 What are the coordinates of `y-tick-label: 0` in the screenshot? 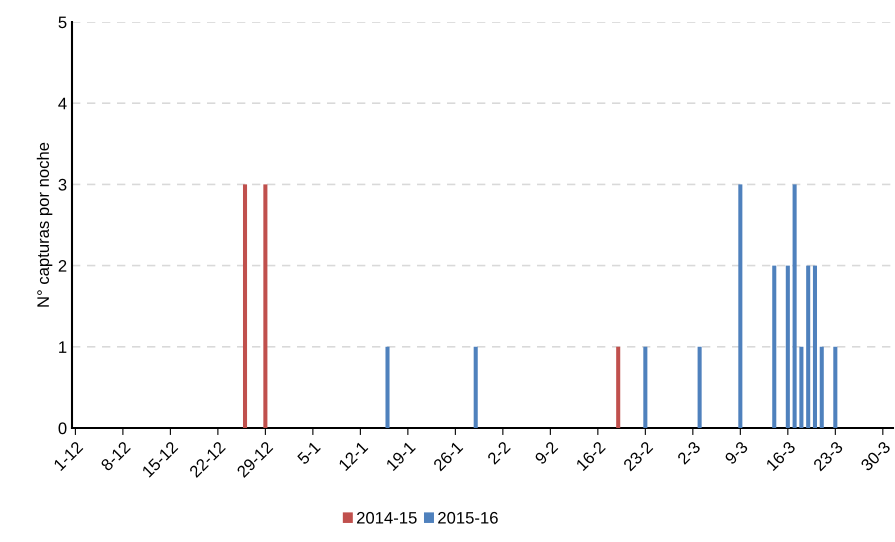 It's located at (62, 428).